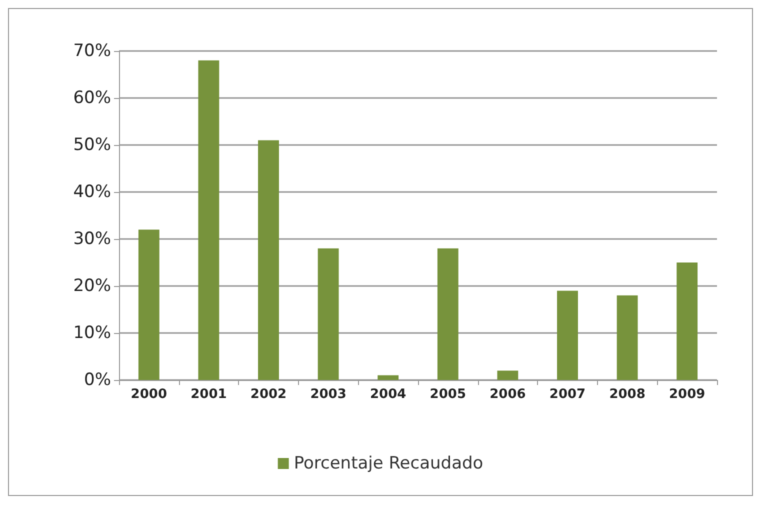 This screenshot has height=508, width=767. Describe the element at coordinates (148, 394) in the screenshot. I see `x-tick-label: 2000` at that location.